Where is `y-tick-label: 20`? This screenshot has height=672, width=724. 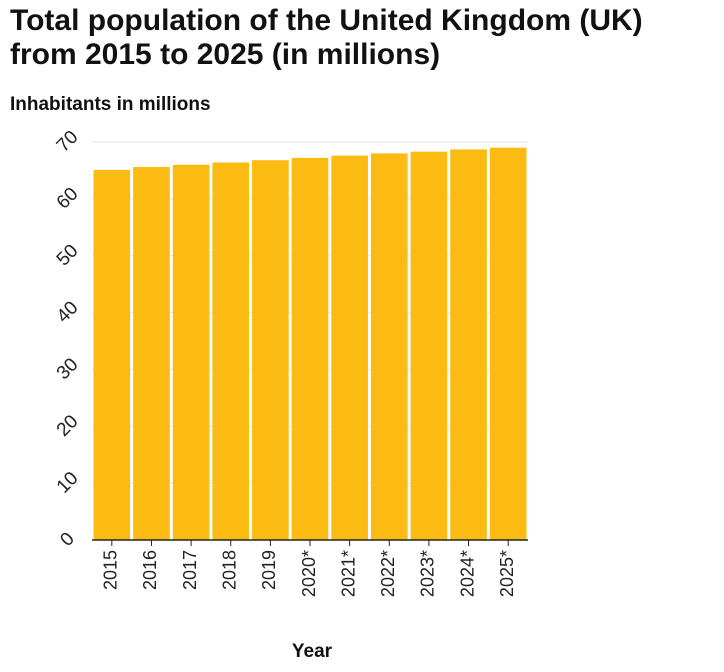 y-tick-label: 20 is located at coordinates (68, 426).